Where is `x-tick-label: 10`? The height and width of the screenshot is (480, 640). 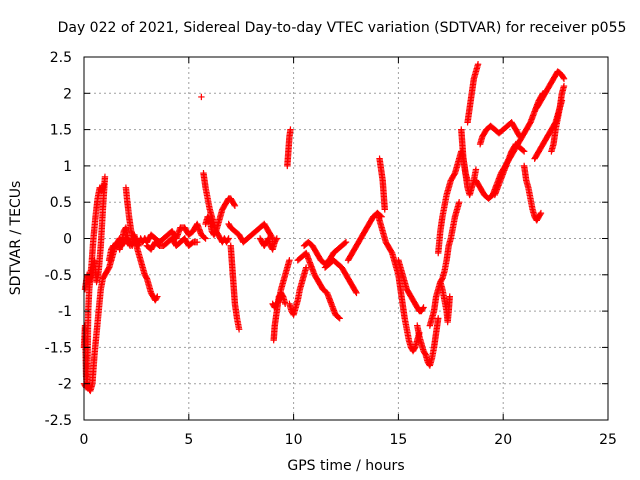
x-tick-label: 10 is located at coordinates (294, 440).